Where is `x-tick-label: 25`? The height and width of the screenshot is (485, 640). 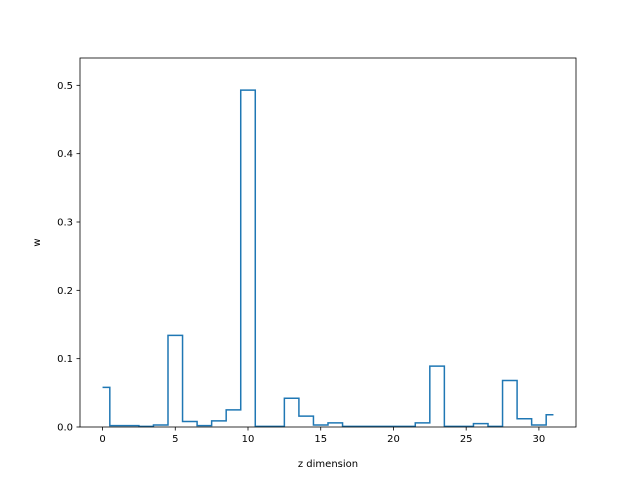
x-tick-label: 25 is located at coordinates (466, 439).